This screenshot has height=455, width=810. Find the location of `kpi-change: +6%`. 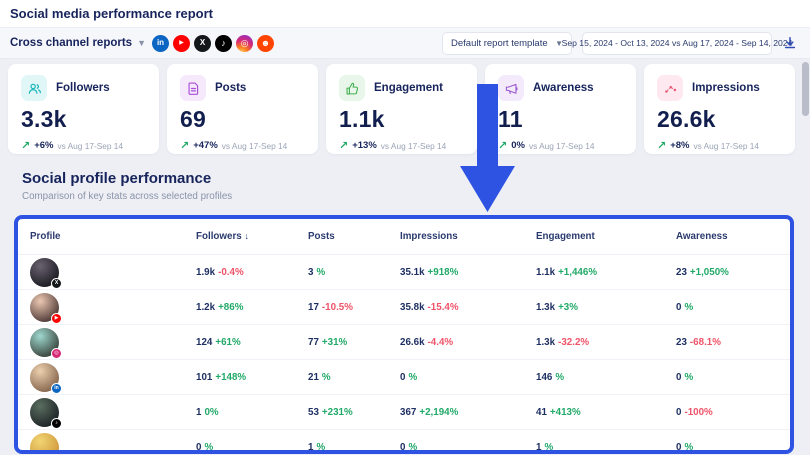

kpi-change: +6% is located at coordinates (44, 145).